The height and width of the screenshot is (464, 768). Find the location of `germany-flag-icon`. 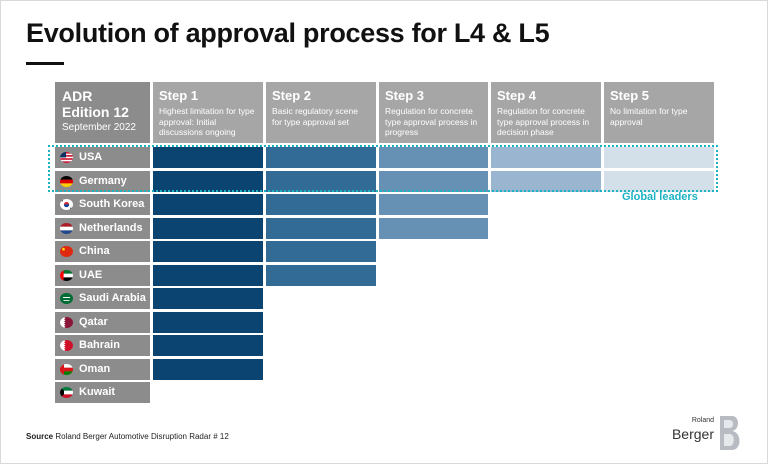

germany-flag-icon is located at coordinates (66, 181).